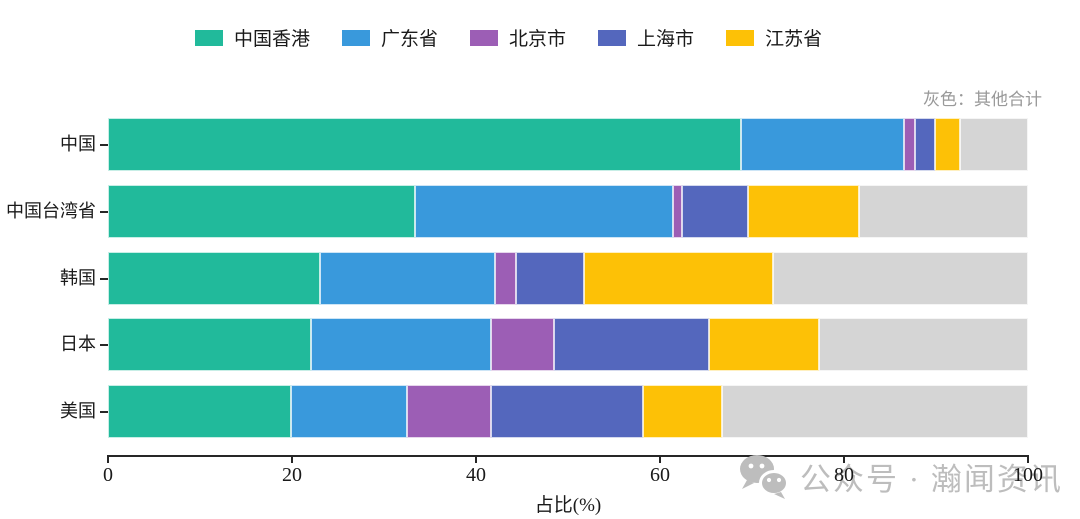 This screenshot has width=1080, height=519. Describe the element at coordinates (666, 39) in the screenshot. I see `legend-label: 上海市` at that location.